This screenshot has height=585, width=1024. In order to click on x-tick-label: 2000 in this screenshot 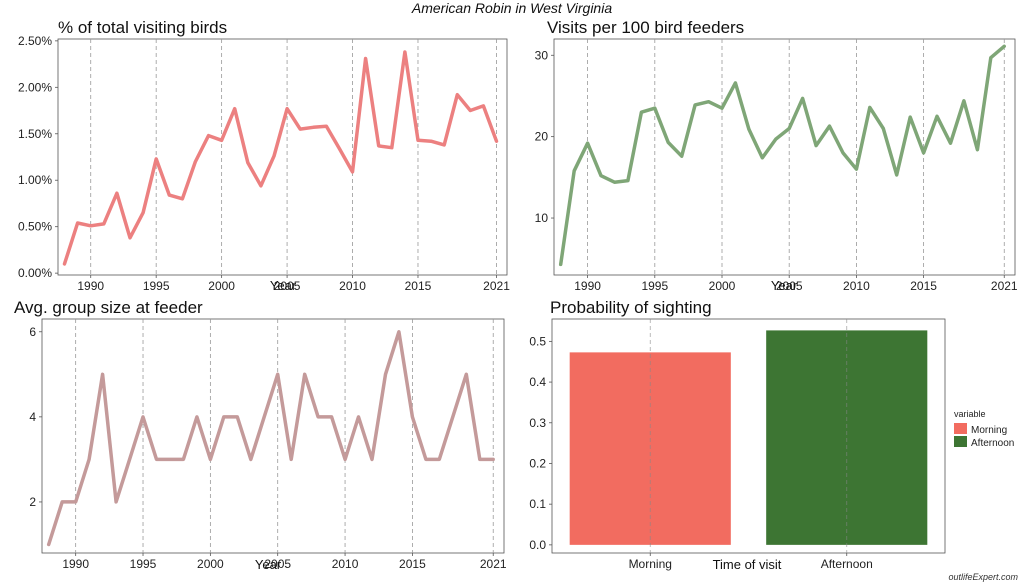, I will do `click(221, 286)`.